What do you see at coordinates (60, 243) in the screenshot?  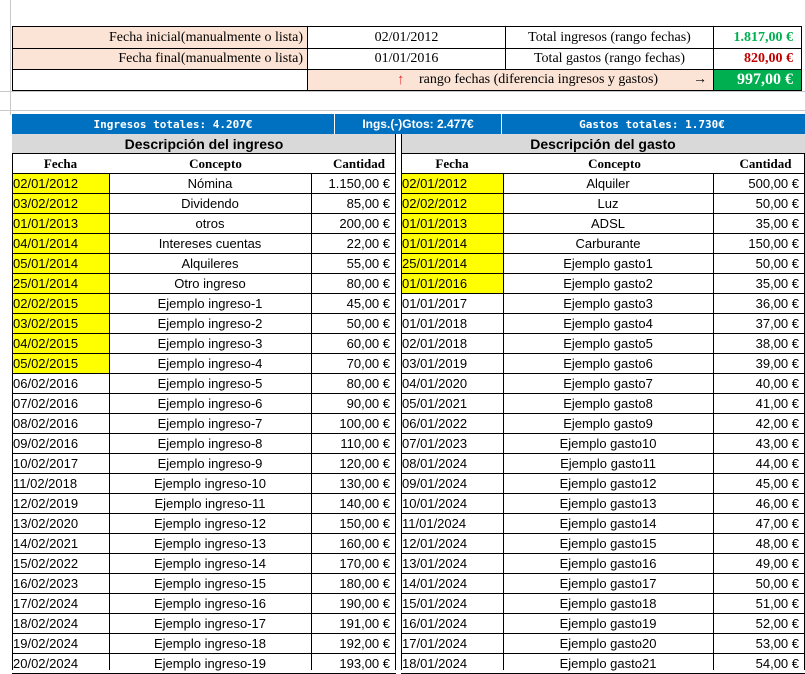 I see `income-date-cell: 04/01/2014` at bounding box center [60, 243].